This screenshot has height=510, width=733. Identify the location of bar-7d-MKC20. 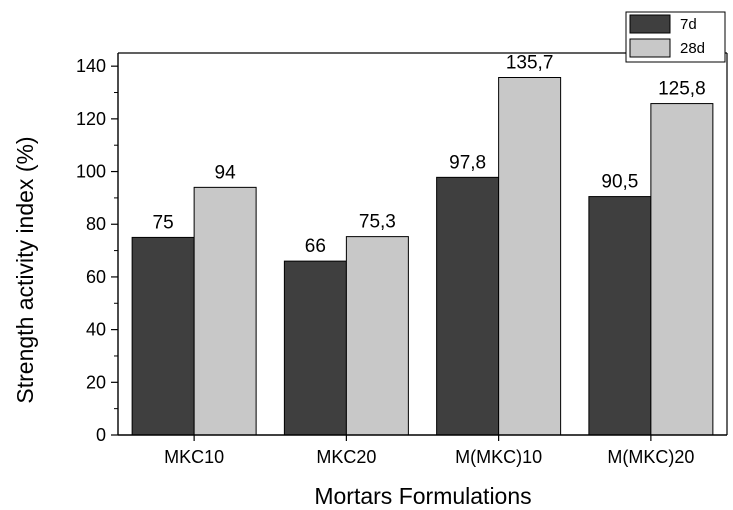
(315, 348).